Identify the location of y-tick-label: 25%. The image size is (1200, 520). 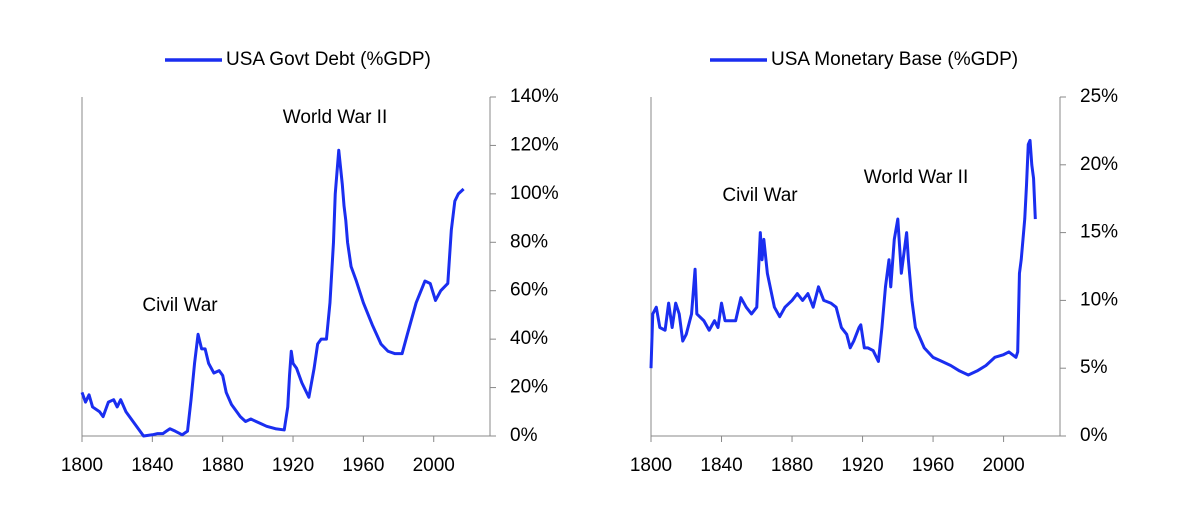
(1099, 96).